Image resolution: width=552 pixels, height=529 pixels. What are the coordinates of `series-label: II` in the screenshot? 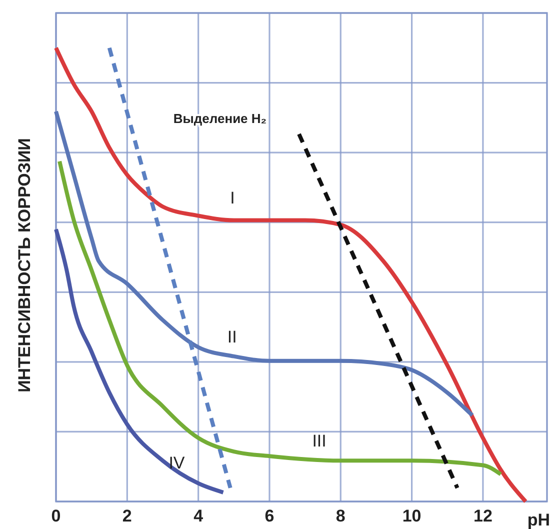 It's located at (232, 336).